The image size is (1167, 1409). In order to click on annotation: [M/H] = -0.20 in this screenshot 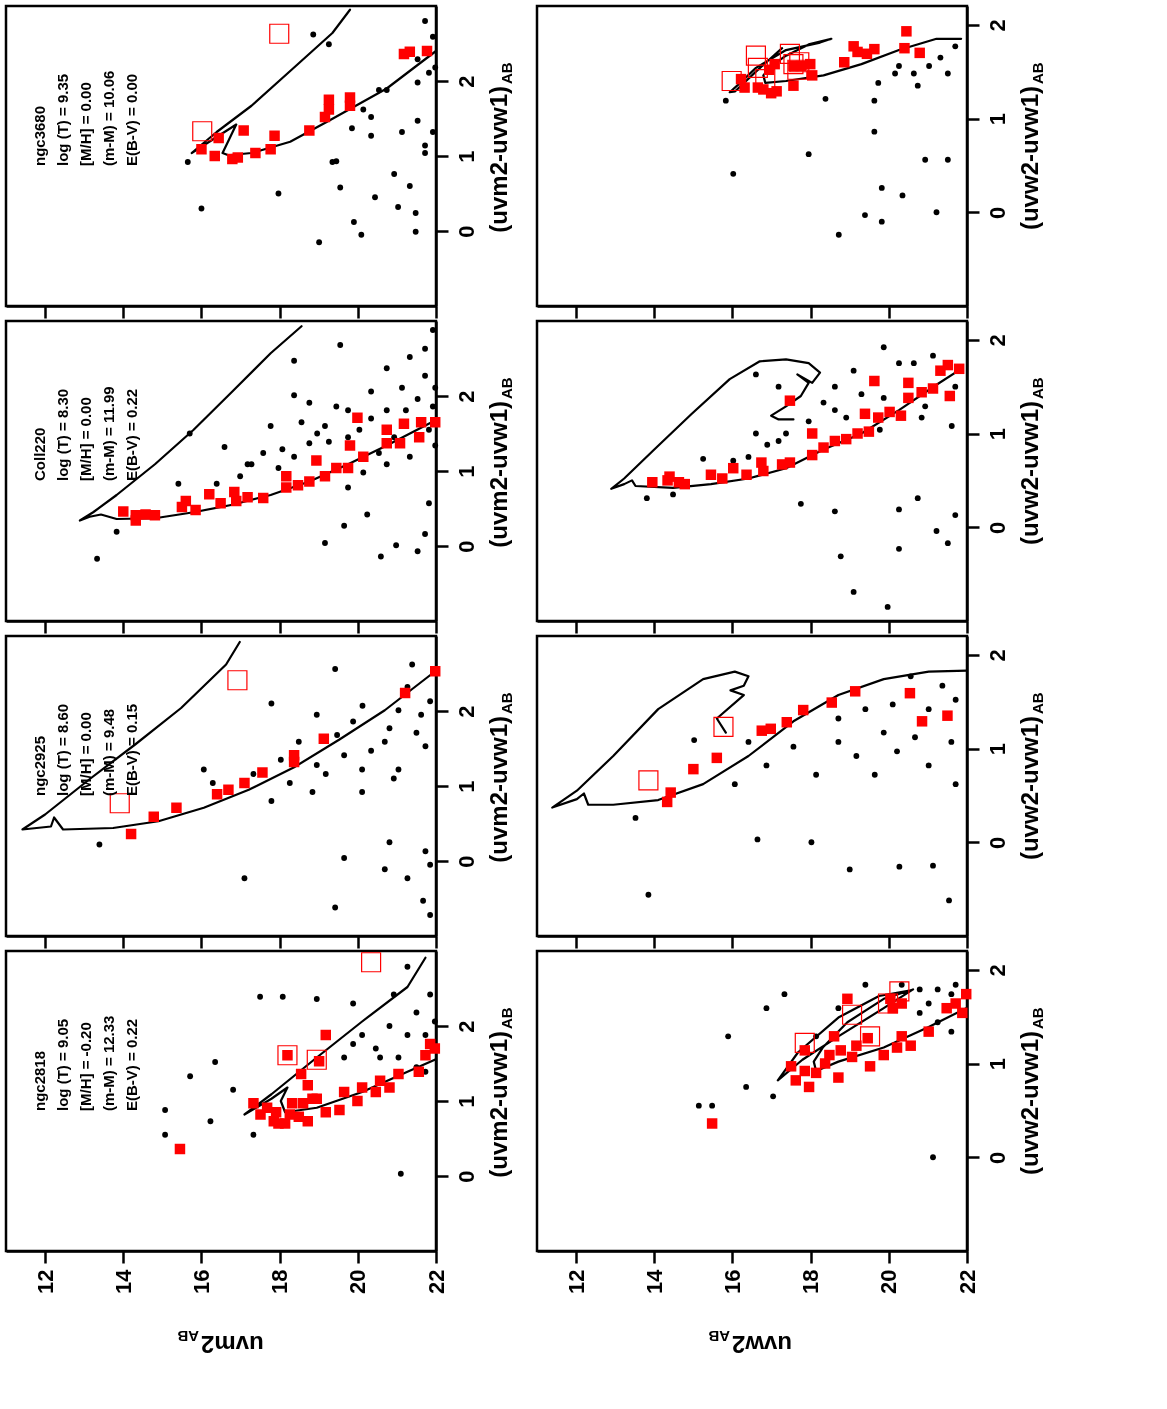, I will do `click(85, 1066)`.